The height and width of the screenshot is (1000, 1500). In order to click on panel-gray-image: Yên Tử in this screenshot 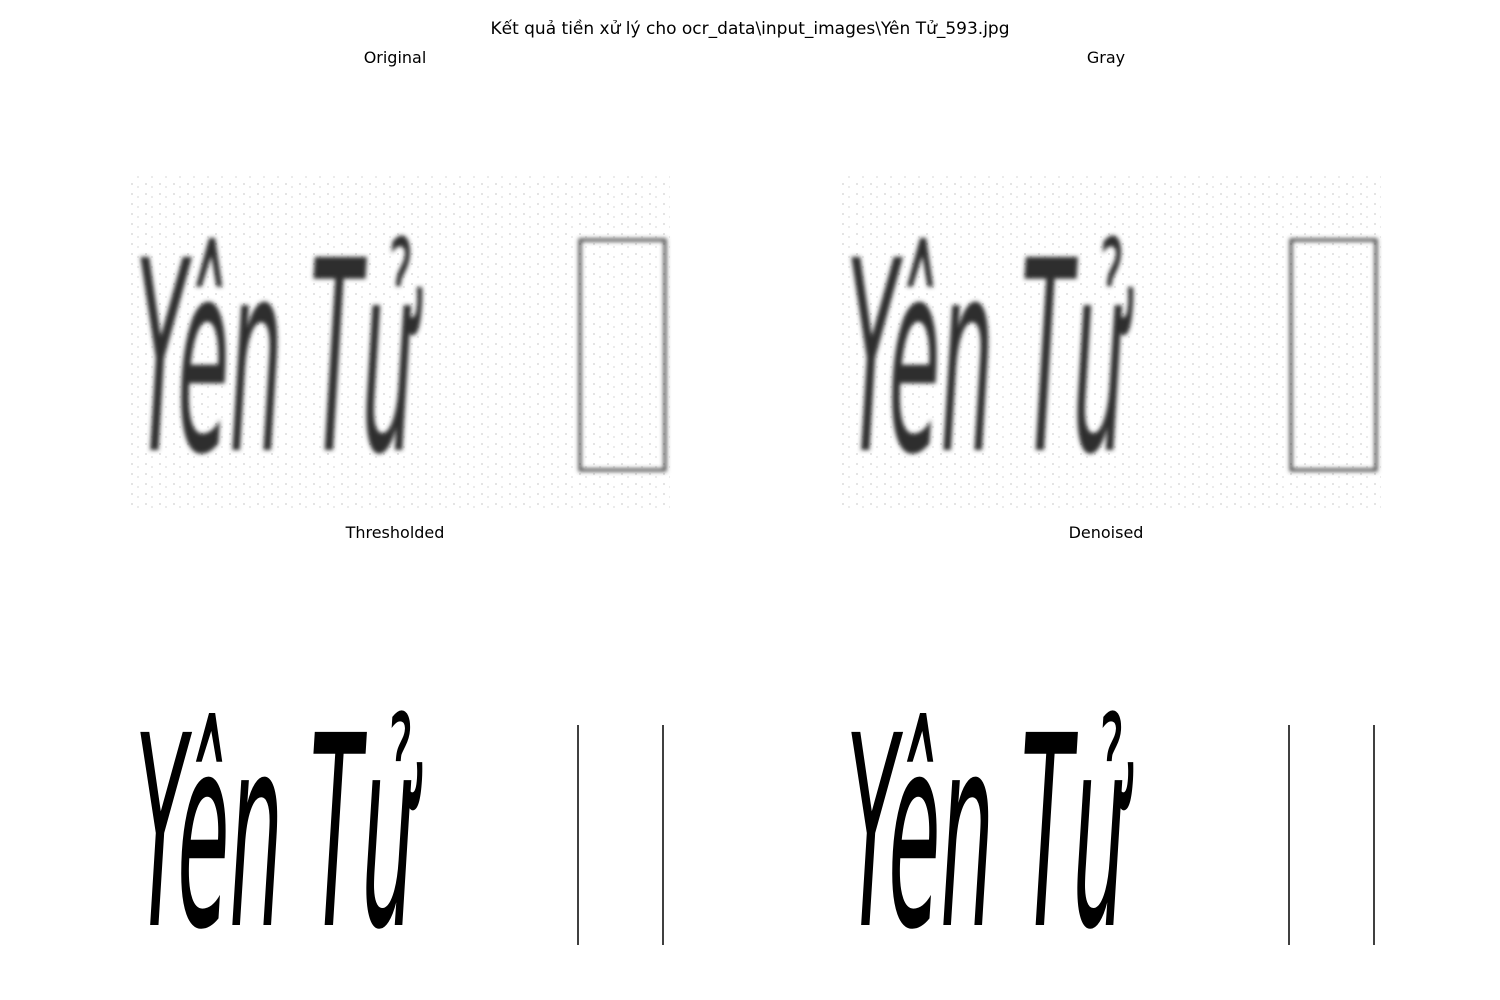, I will do `click(1106, 330)`.